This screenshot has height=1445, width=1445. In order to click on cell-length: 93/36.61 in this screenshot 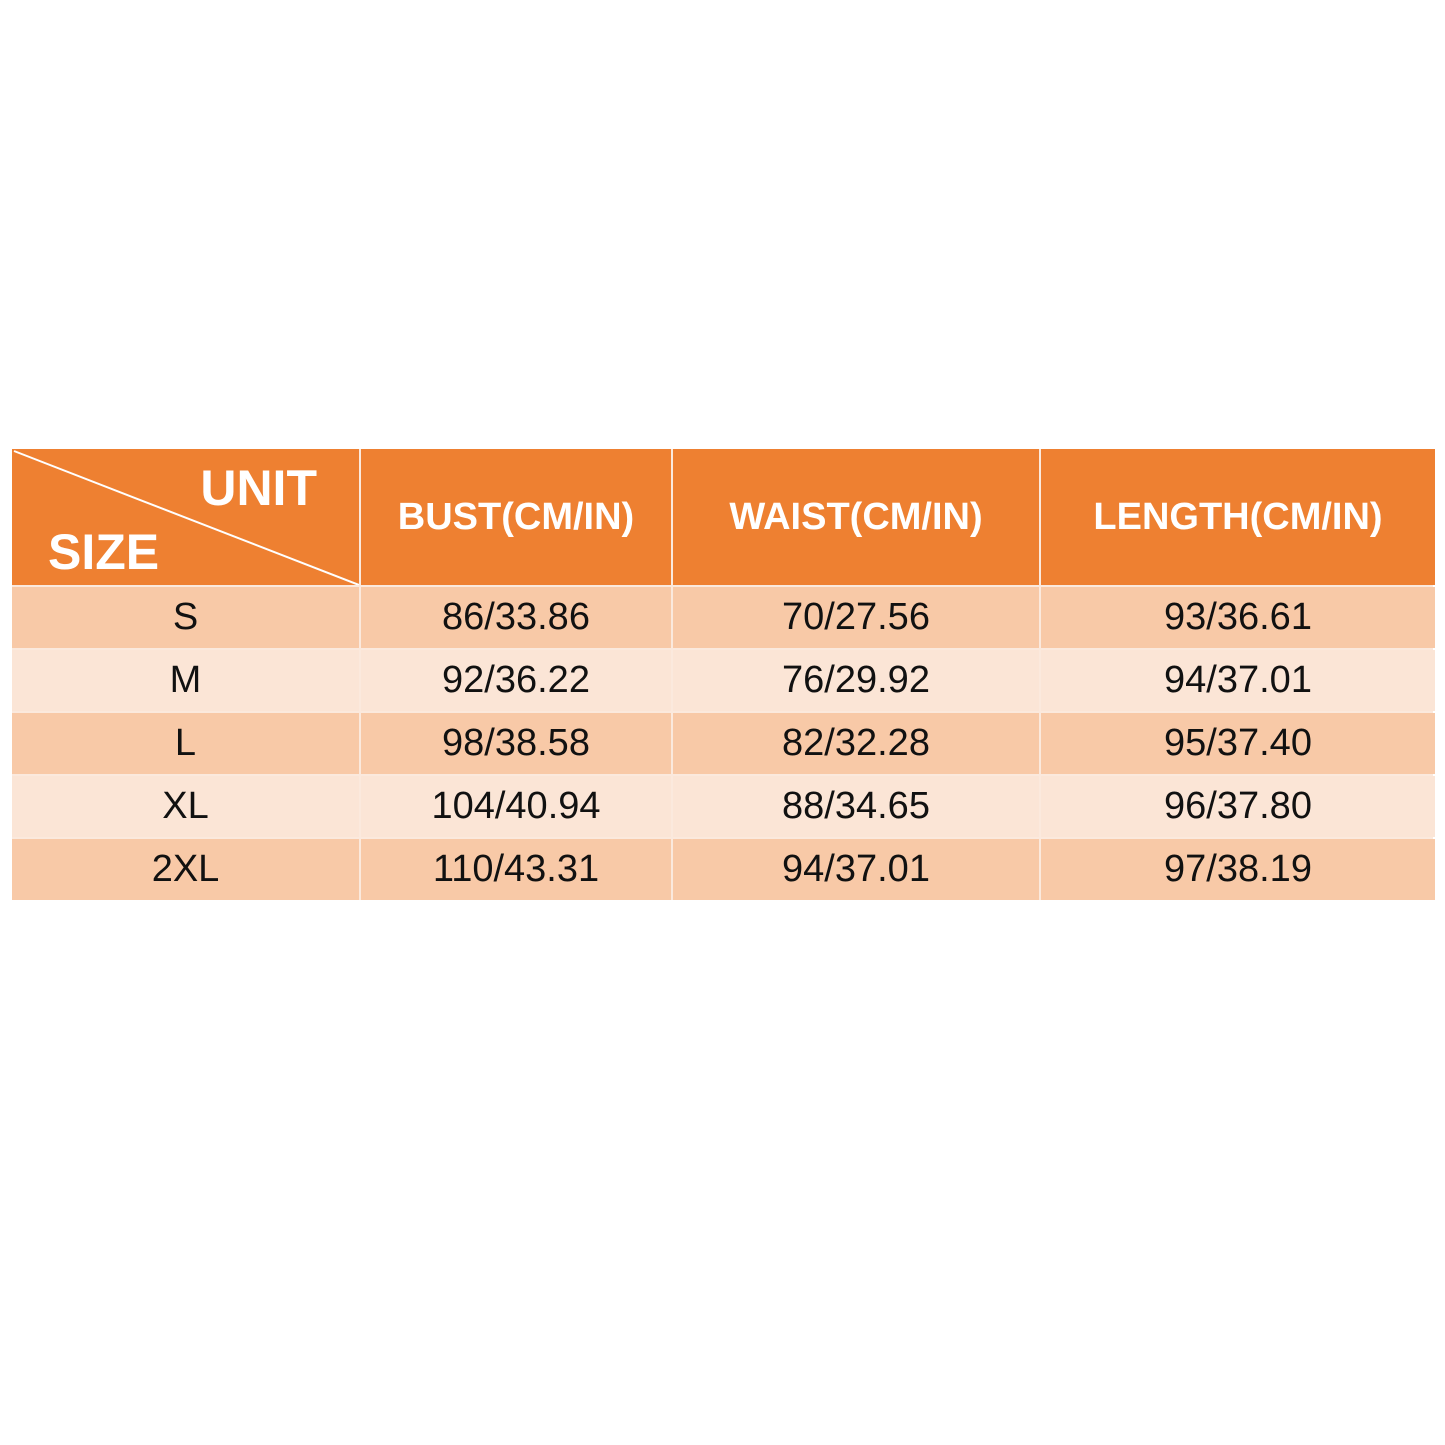, I will do `click(1238, 617)`.